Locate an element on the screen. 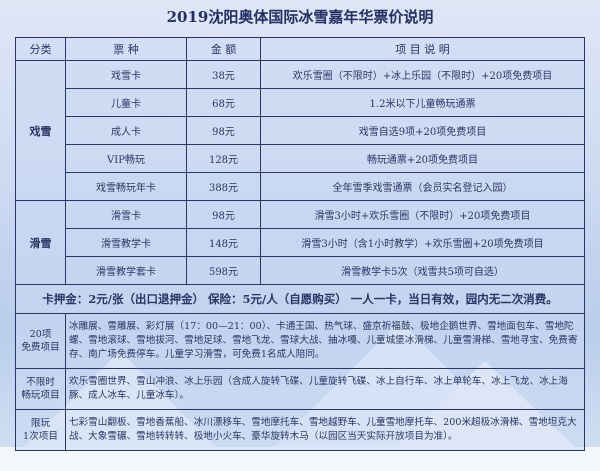  project-label: 20项免费项目 is located at coordinates (40, 341).